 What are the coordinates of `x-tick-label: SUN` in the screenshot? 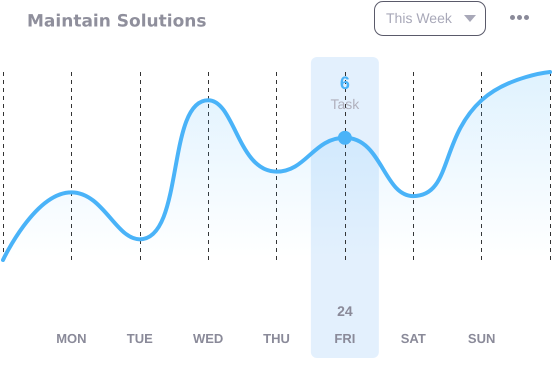 It's located at (482, 338).